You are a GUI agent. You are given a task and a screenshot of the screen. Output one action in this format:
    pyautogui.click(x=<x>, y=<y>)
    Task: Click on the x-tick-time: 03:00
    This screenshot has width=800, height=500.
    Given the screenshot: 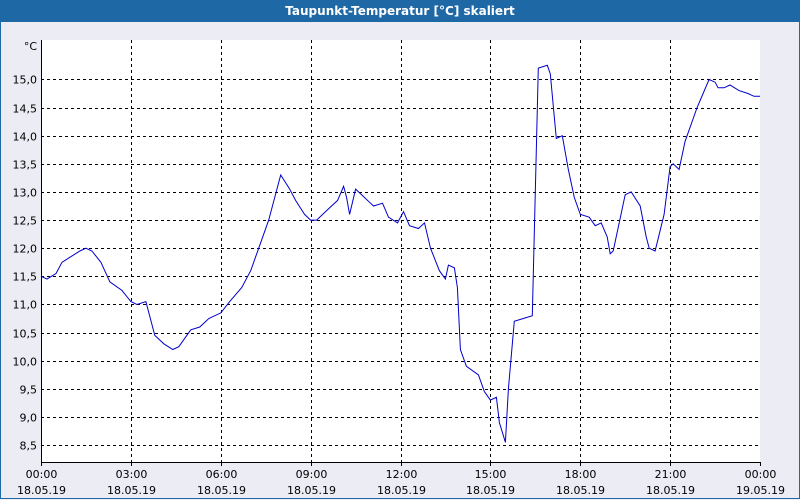 What is the action you would take?
    pyautogui.click(x=132, y=474)
    